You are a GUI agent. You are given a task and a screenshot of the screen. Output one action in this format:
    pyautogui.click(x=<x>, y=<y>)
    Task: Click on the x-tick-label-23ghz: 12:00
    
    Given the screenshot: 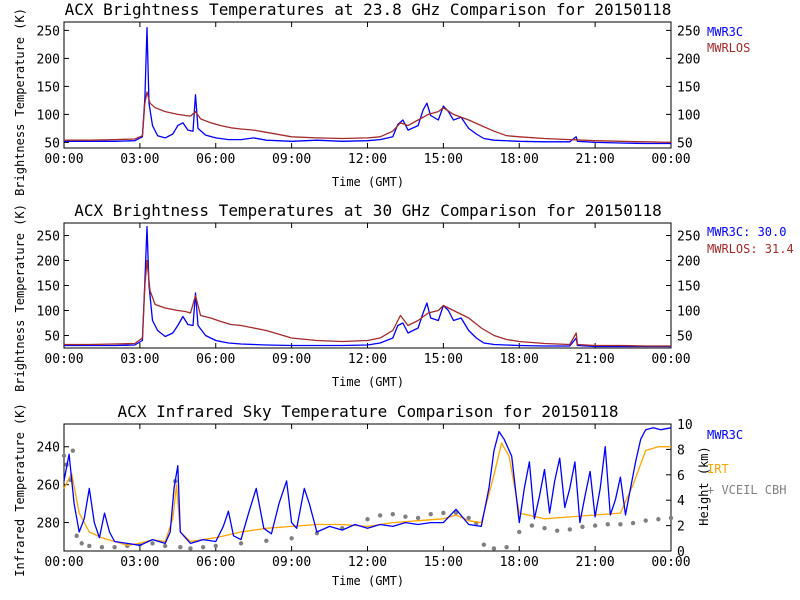 What is the action you would take?
    pyautogui.click(x=367, y=159)
    